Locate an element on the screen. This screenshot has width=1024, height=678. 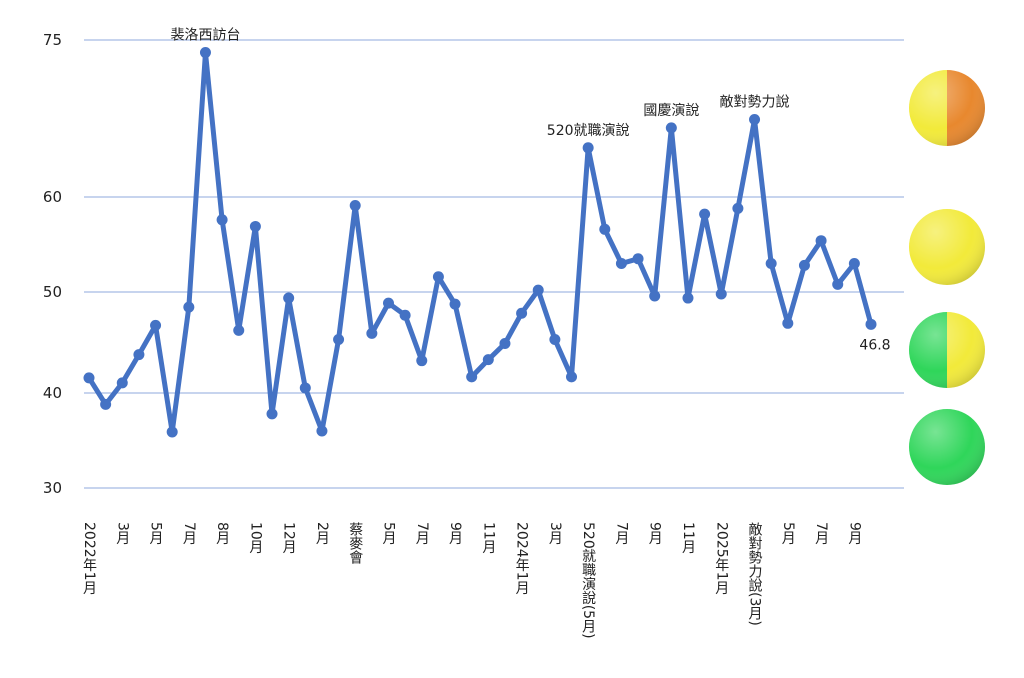
x-tick-label: 蔡麥會 is located at coordinates (355, 543).